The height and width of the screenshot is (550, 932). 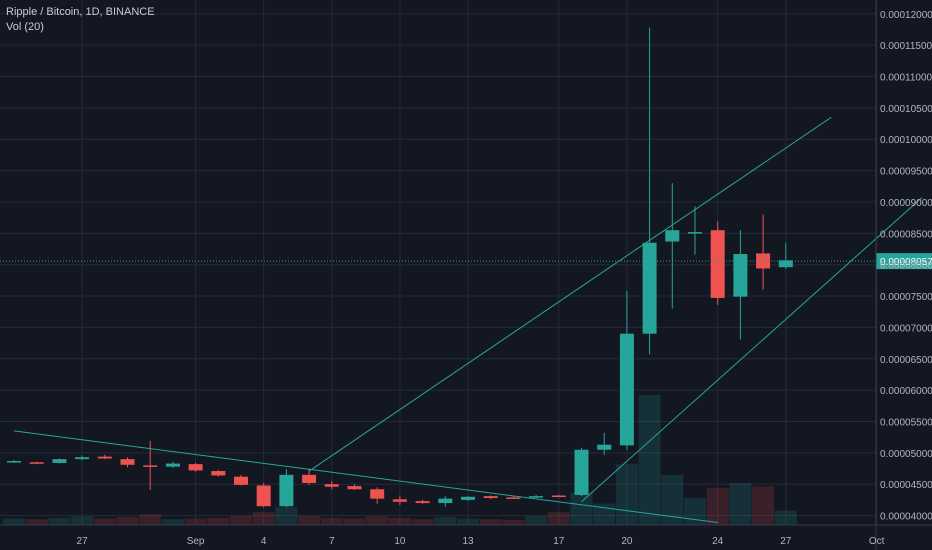 What do you see at coordinates (468, 541) in the screenshot?
I see `x-tick-label: 13` at bounding box center [468, 541].